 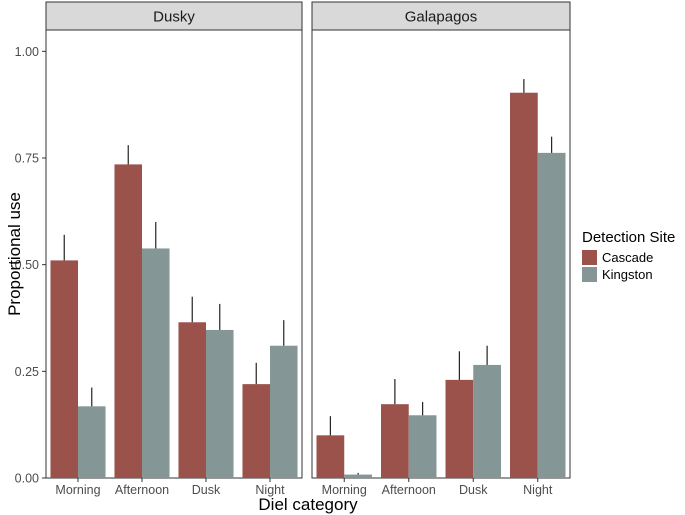 I want to click on y-tick-label: 0.50, so click(x=27, y=265).